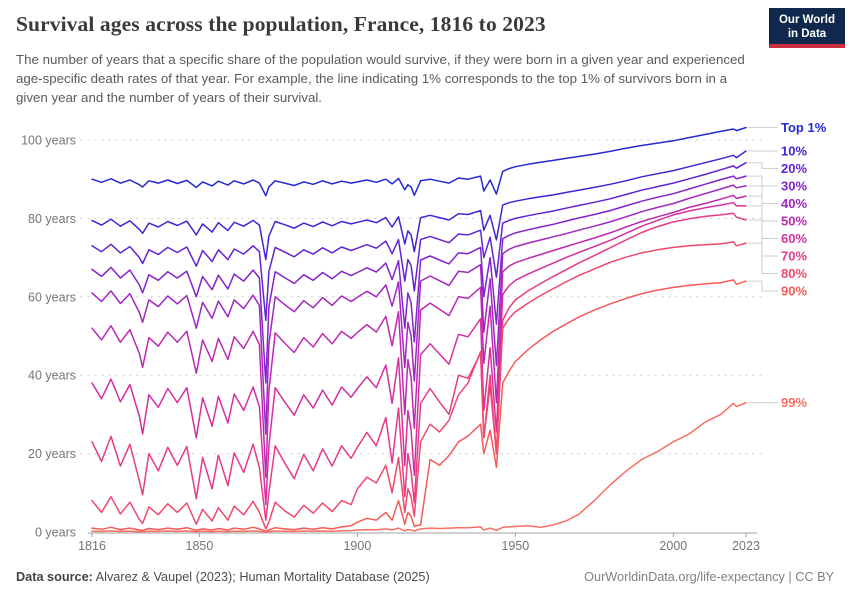 Image resolution: width=850 pixels, height=600 pixels. Describe the element at coordinates (763, 258) in the screenshot. I see `series-connector-80-` at that location.